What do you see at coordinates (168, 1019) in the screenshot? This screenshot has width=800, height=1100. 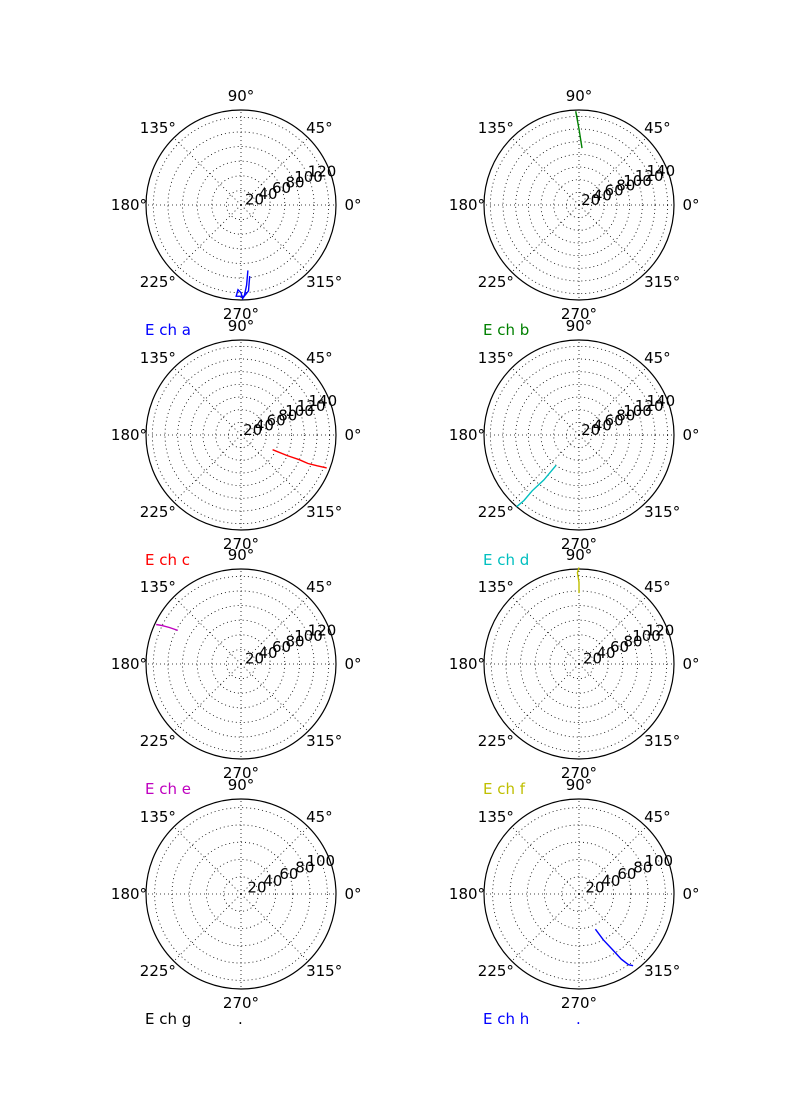 I see `subplot-label: E ch g` at bounding box center [168, 1019].